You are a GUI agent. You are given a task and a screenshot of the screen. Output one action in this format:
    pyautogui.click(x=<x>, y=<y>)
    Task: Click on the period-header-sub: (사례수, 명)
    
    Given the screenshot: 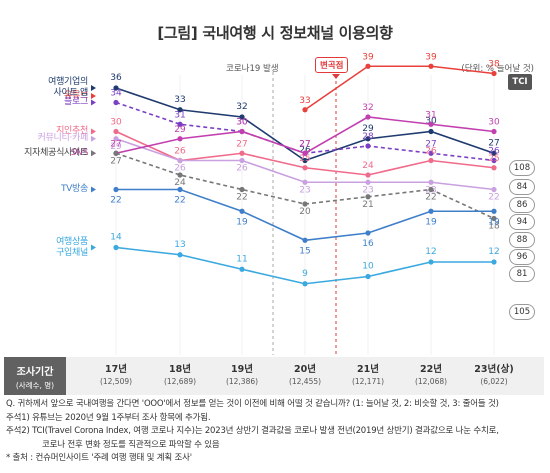 What is the action you would take?
    pyautogui.click(x=35, y=385)
    